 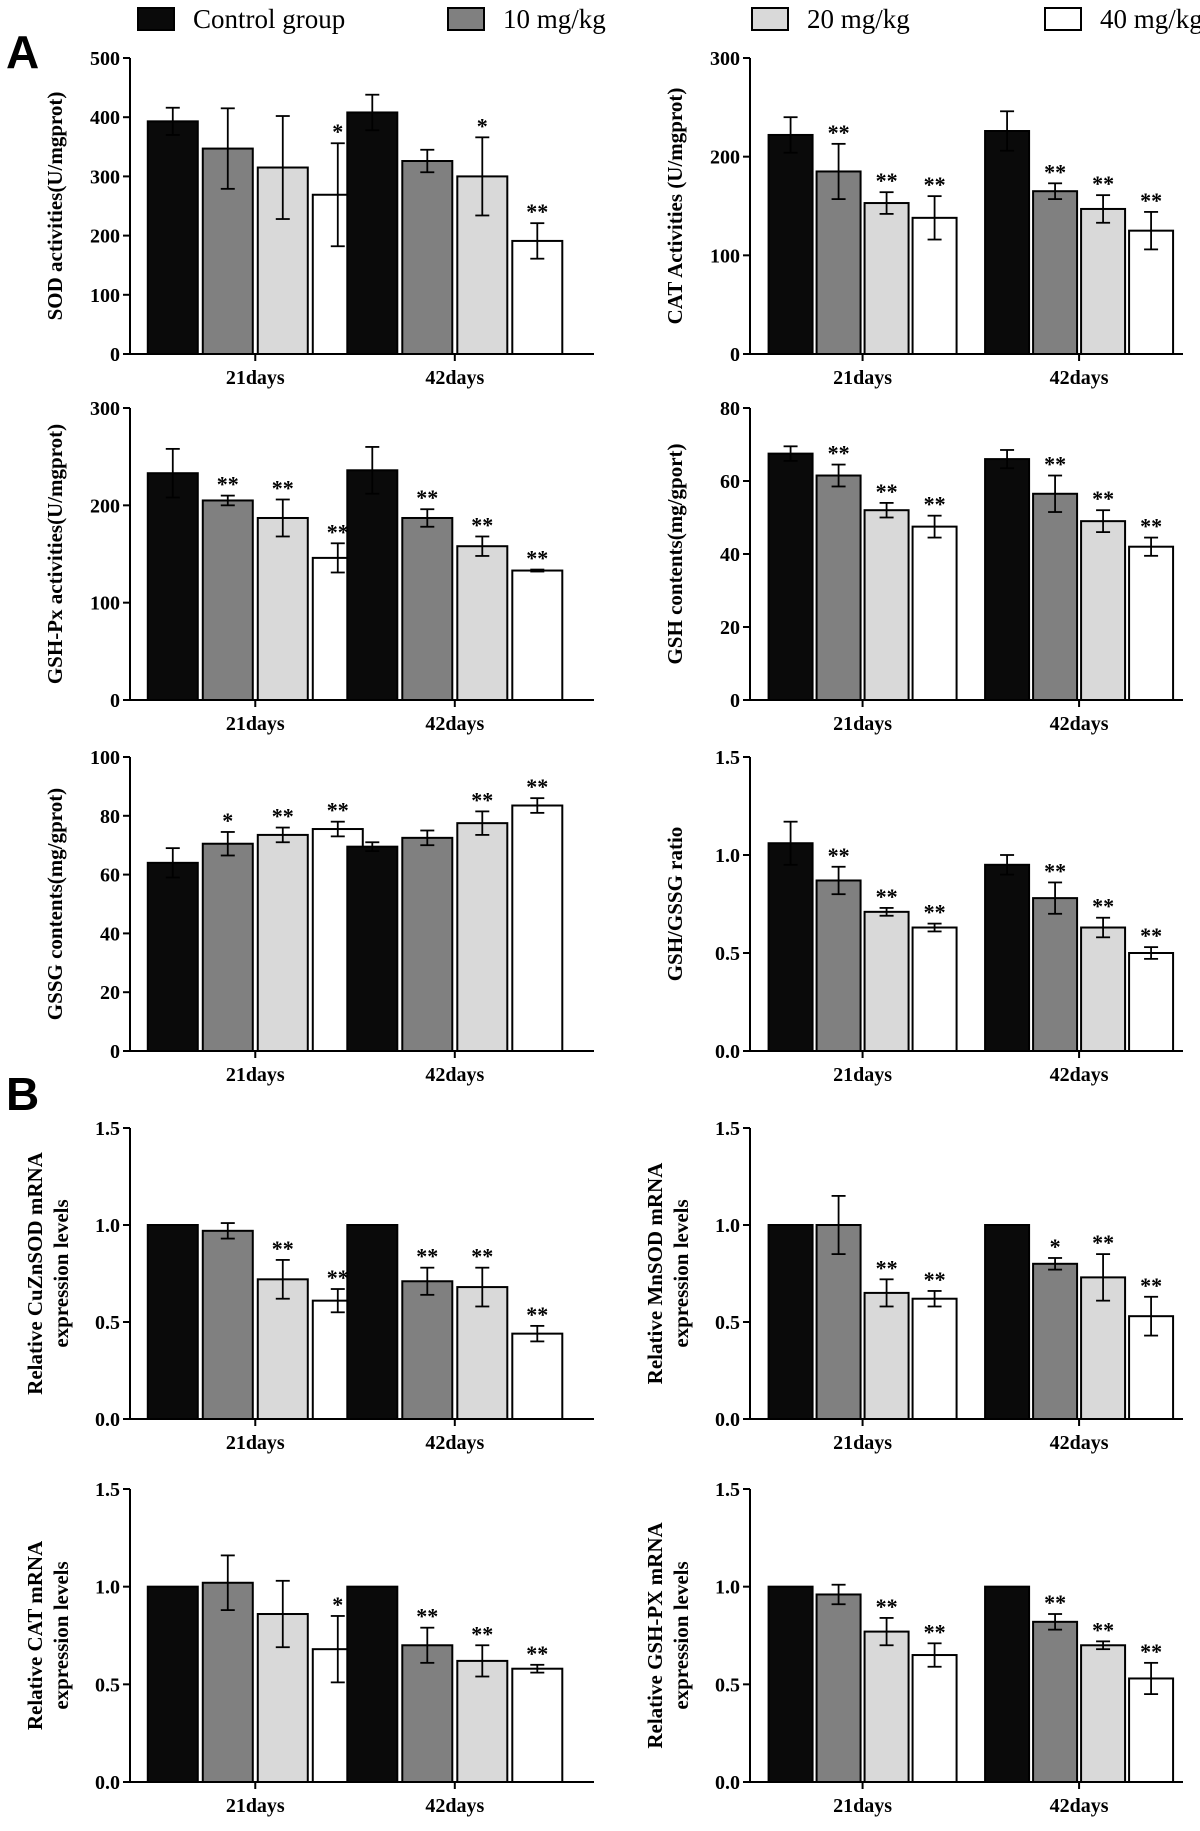 What do you see at coordinates (105, 59) in the screenshot?
I see `y-tick-label: 500` at bounding box center [105, 59].